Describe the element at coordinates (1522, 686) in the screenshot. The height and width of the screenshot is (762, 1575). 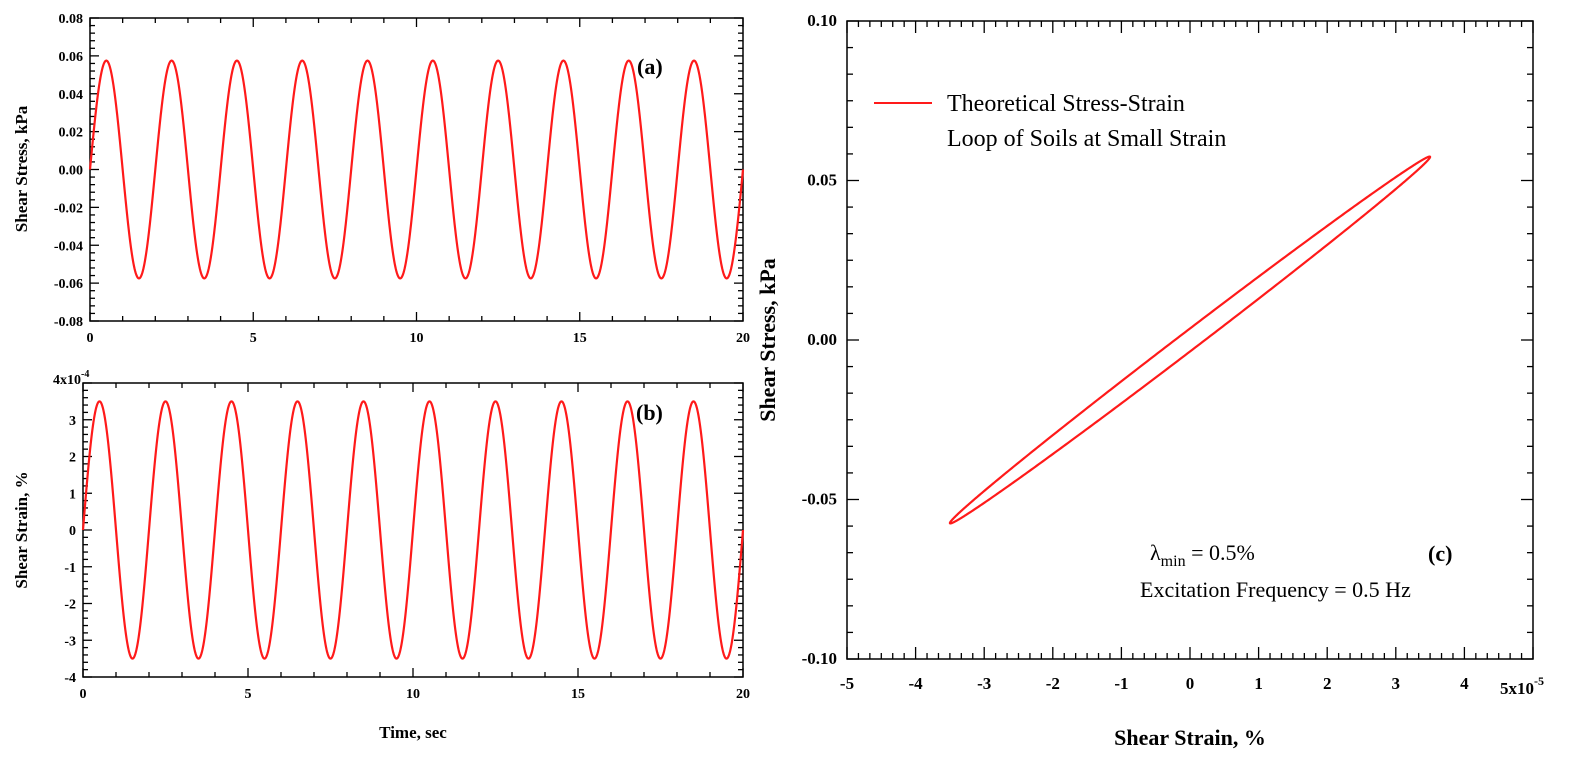
I see `x-scale-label-c: 5x10⁻⁵` at that location.